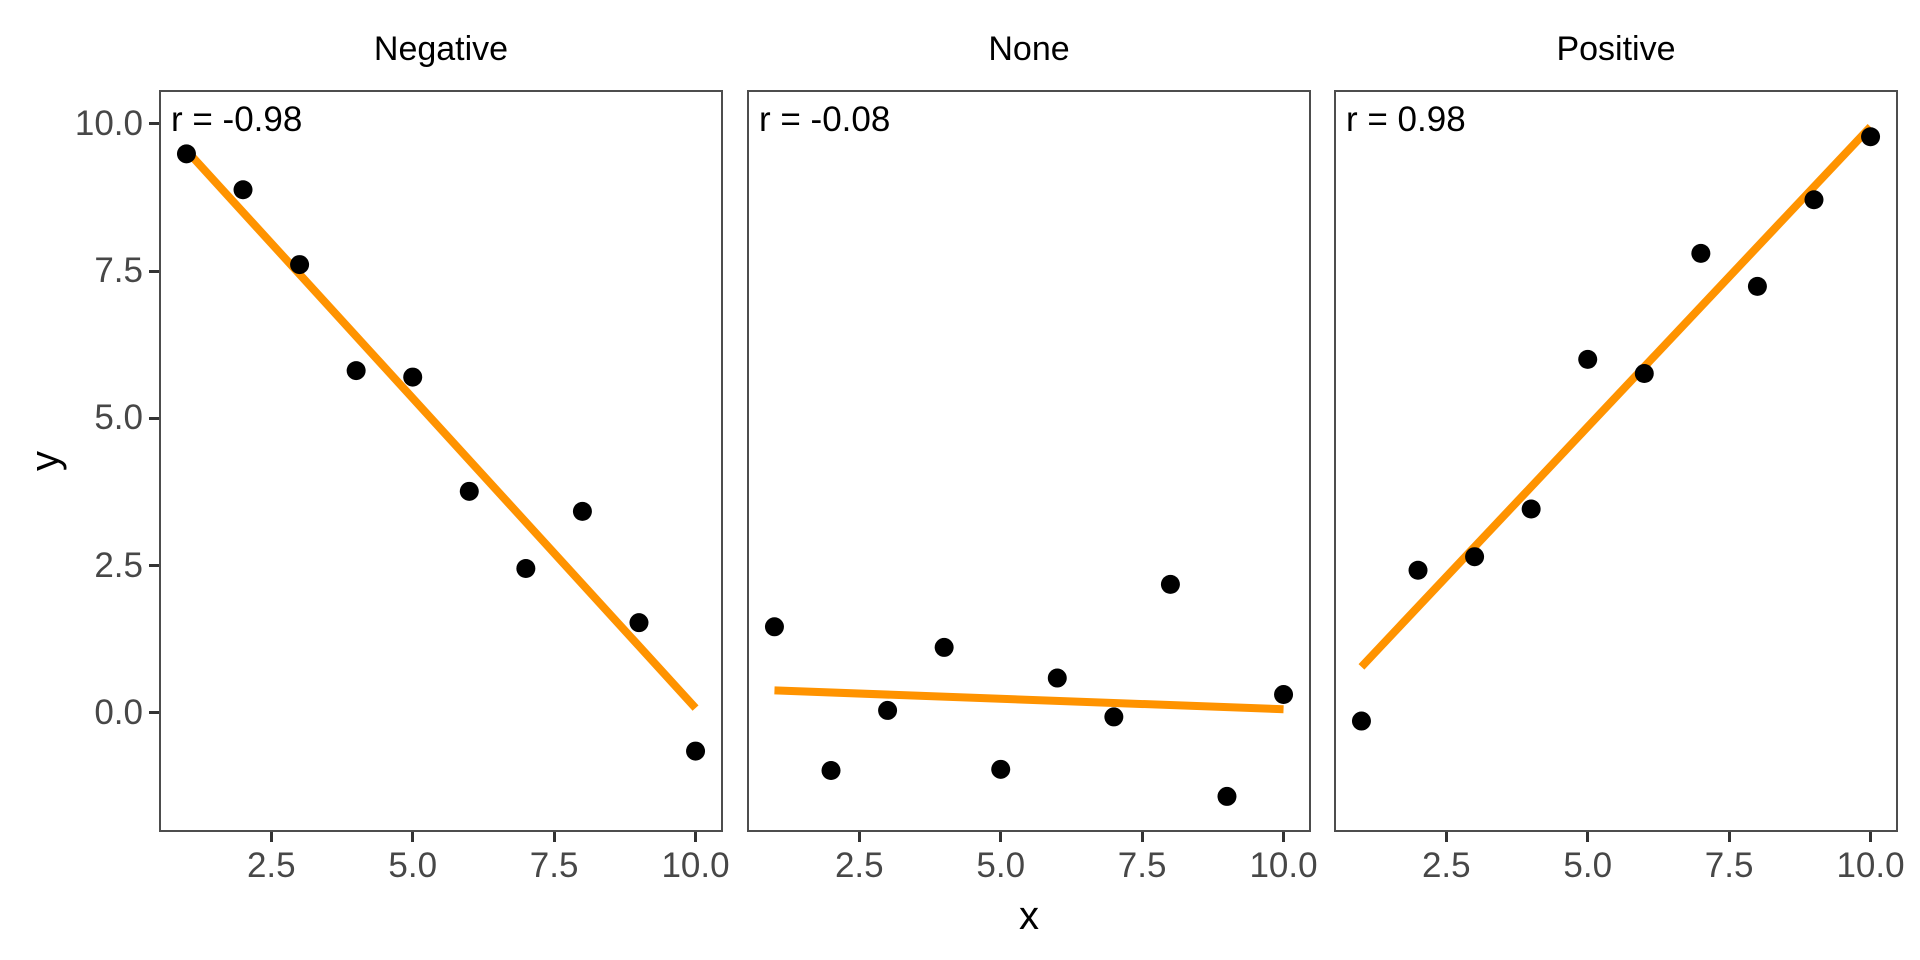 The width and height of the screenshot is (1920, 960). I want to click on trend-line, so click(1029, 700).